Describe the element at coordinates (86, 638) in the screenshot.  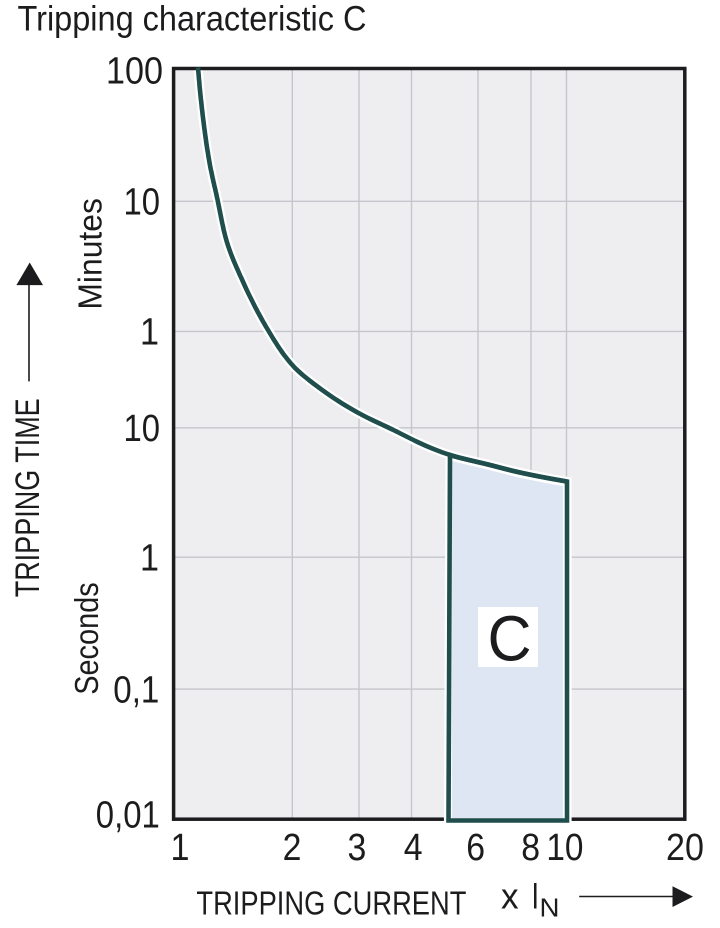
I see `svg-text: Seconds` at that location.